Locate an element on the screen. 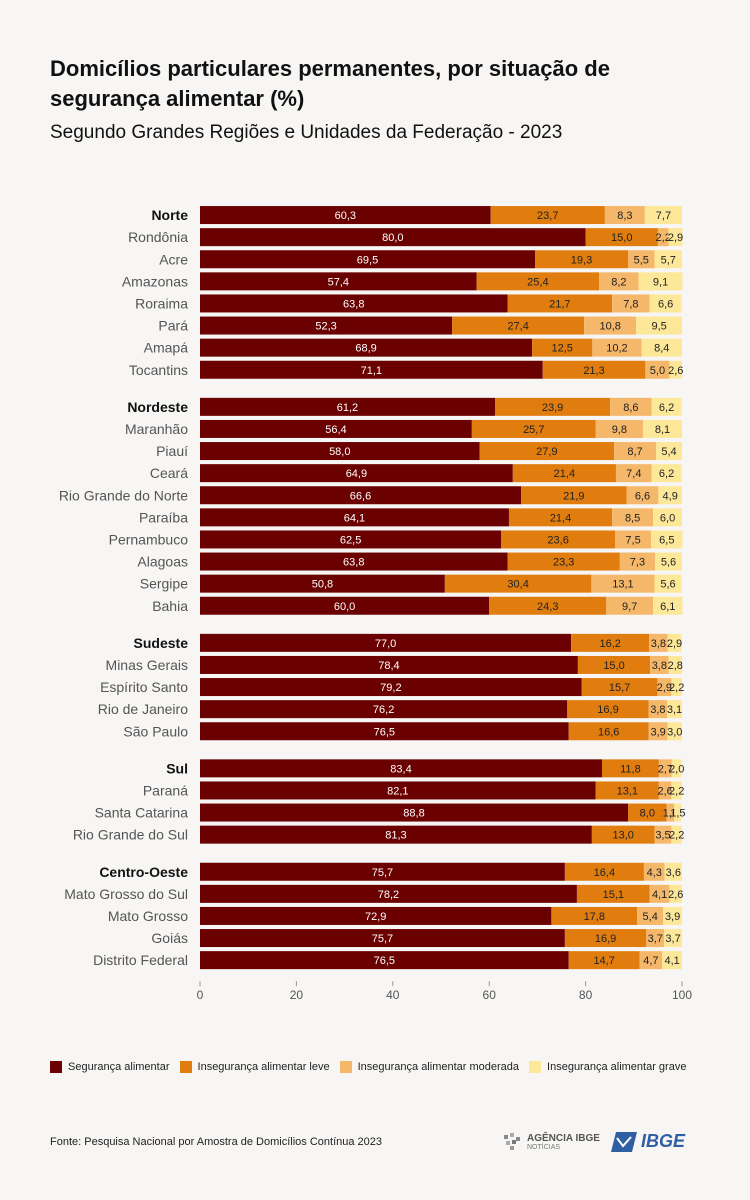 This screenshot has width=750, height=1200. data-label: 63,8 is located at coordinates (353, 563).